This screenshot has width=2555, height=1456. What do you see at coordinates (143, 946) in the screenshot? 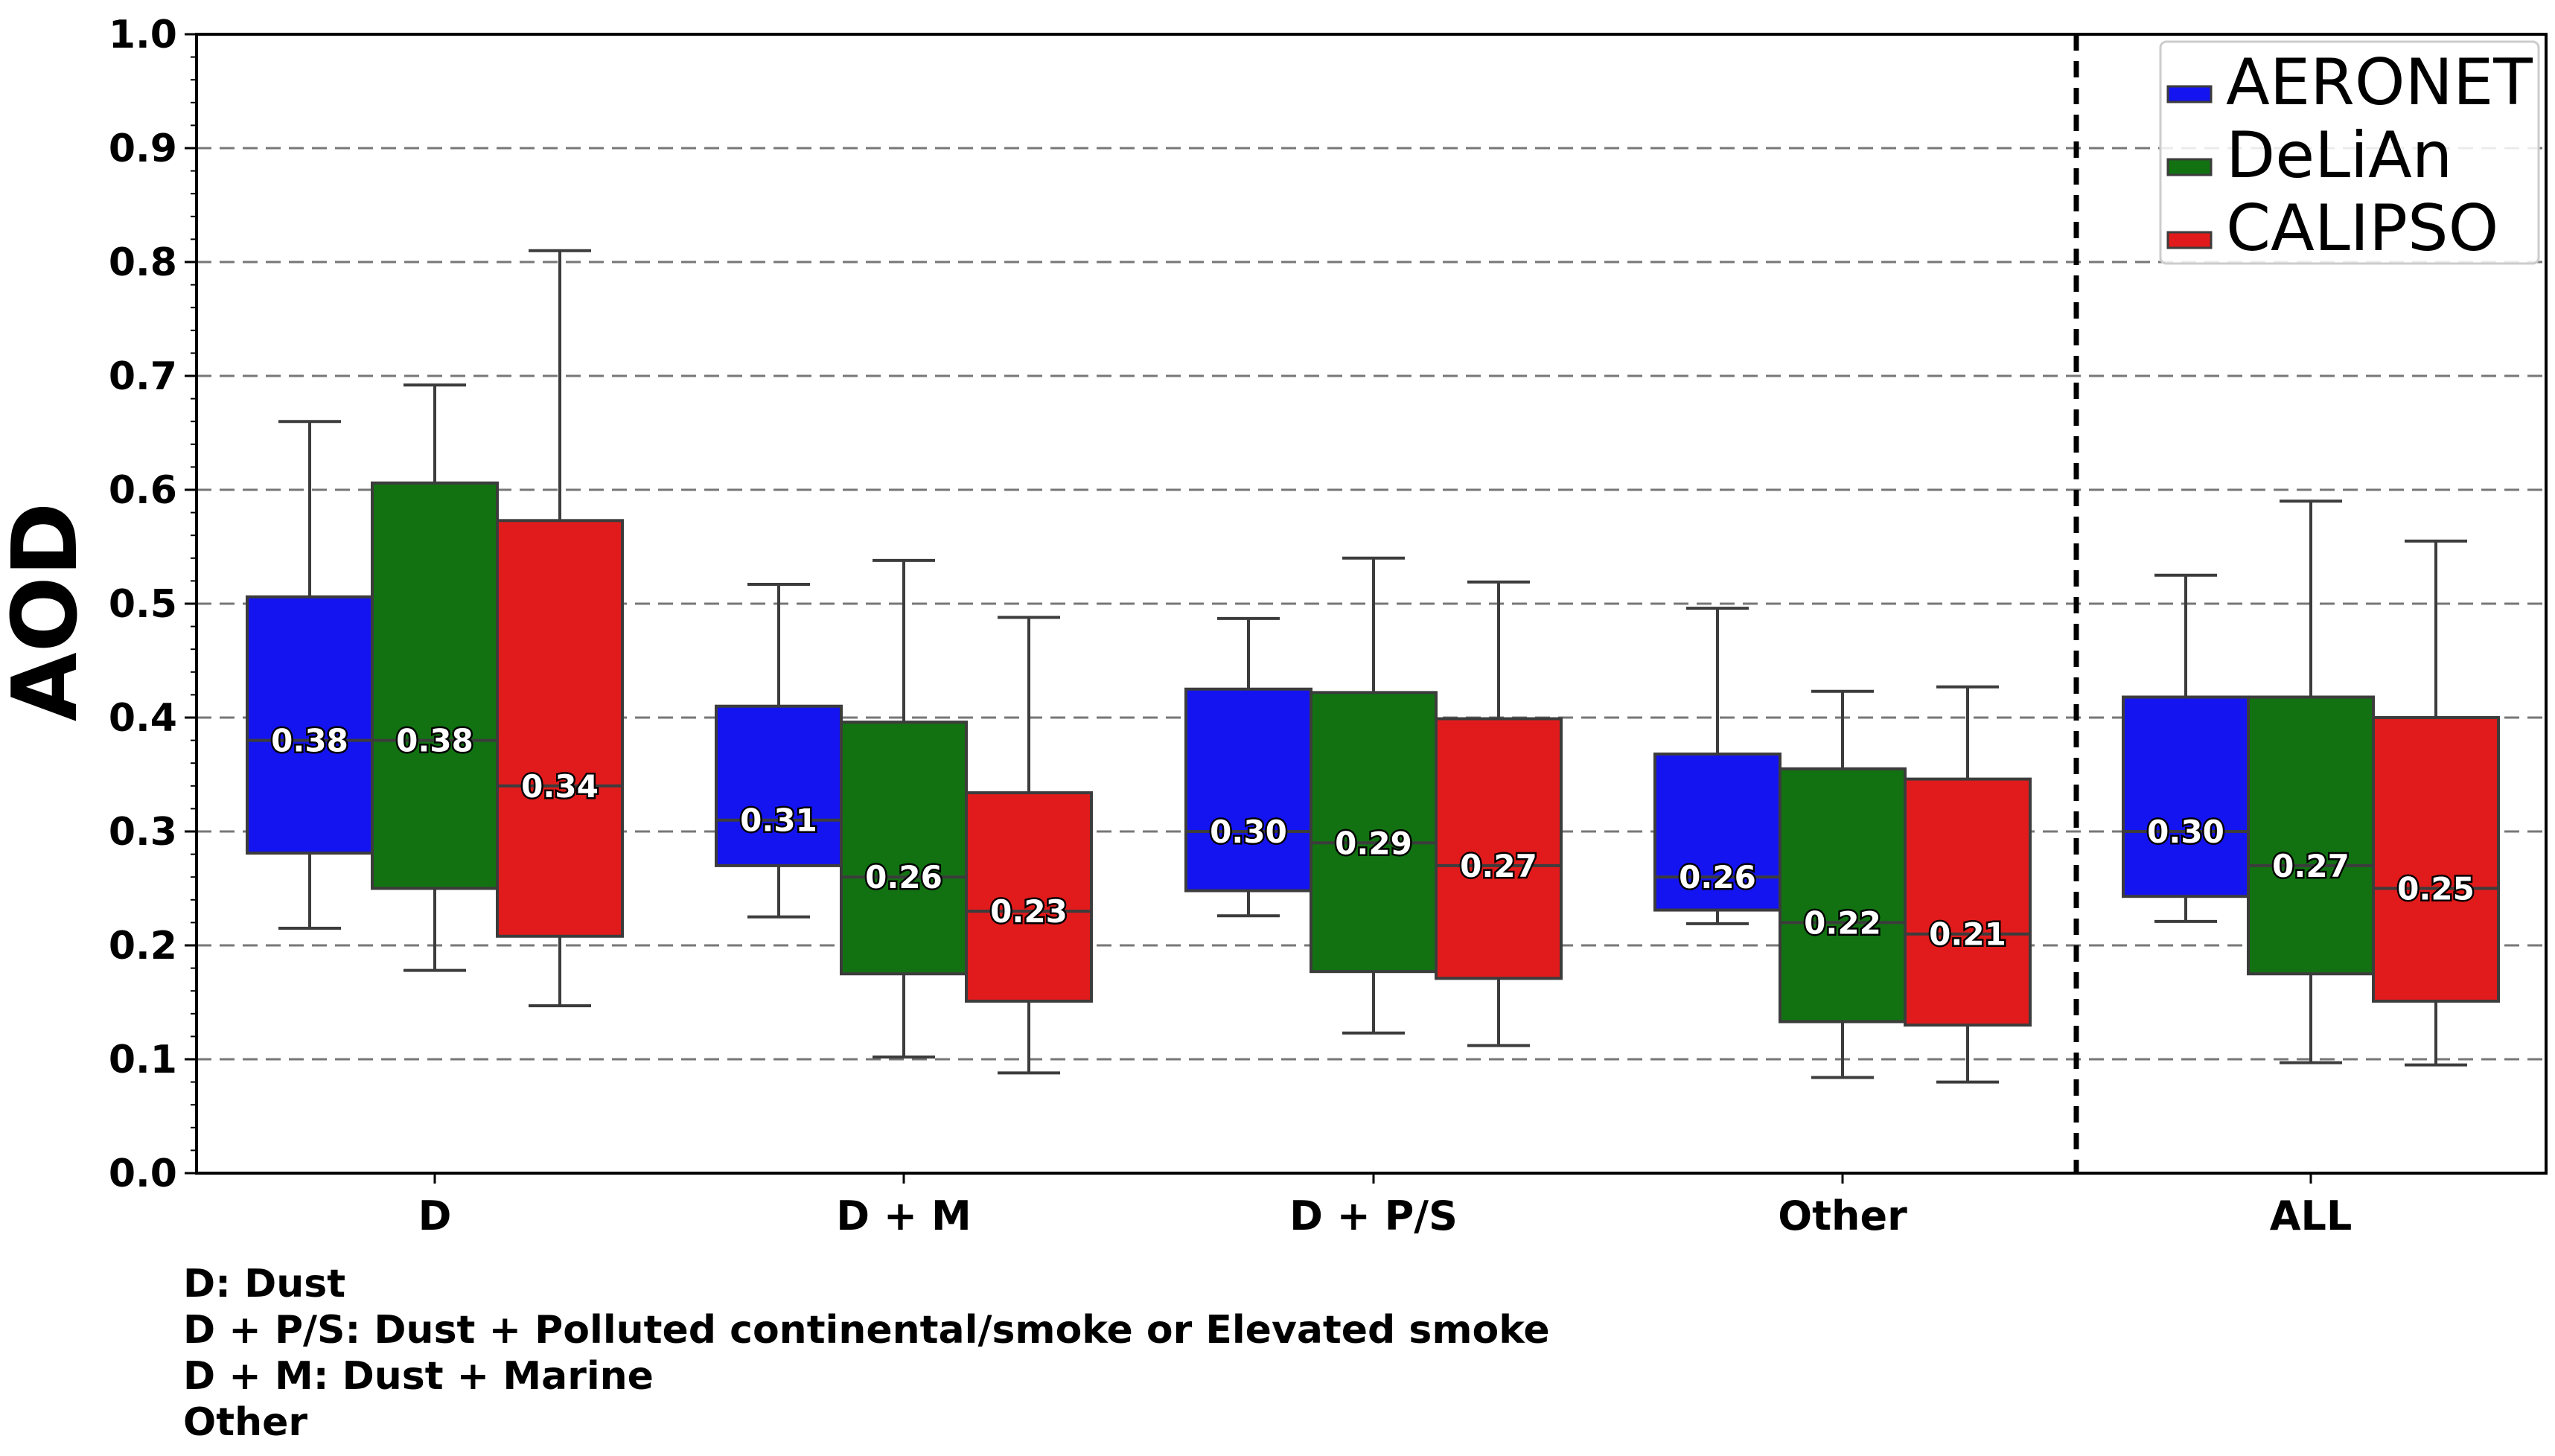
I see `y-tick-label-2: 0.2` at bounding box center [143, 946].